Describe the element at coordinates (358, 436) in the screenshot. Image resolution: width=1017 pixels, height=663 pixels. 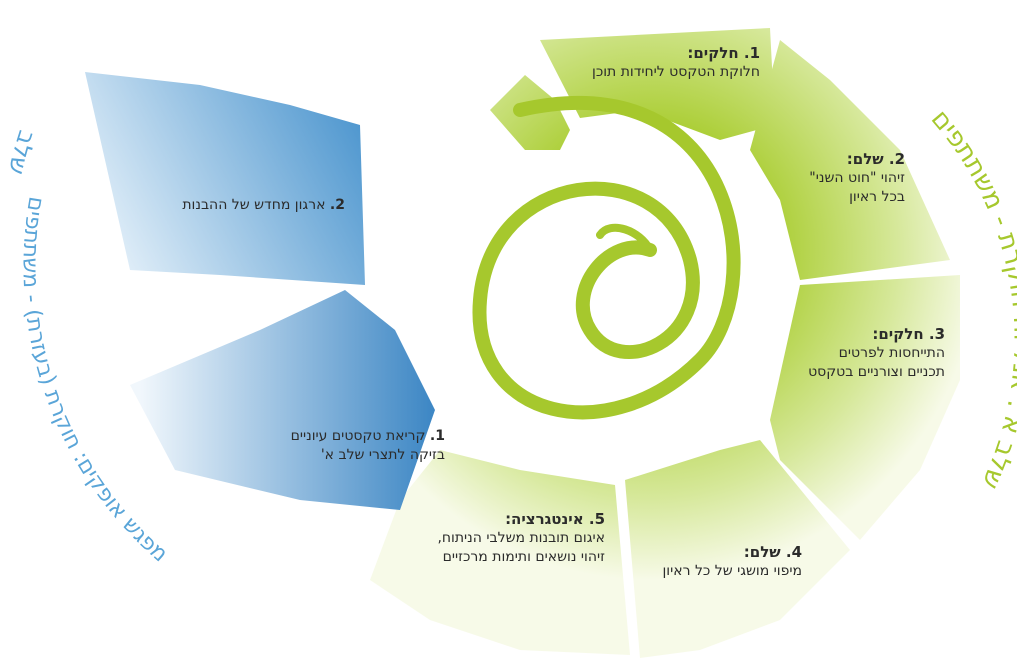
I see `blue-step-1-line1: קריאת טקסטים עיוניים` at that location.